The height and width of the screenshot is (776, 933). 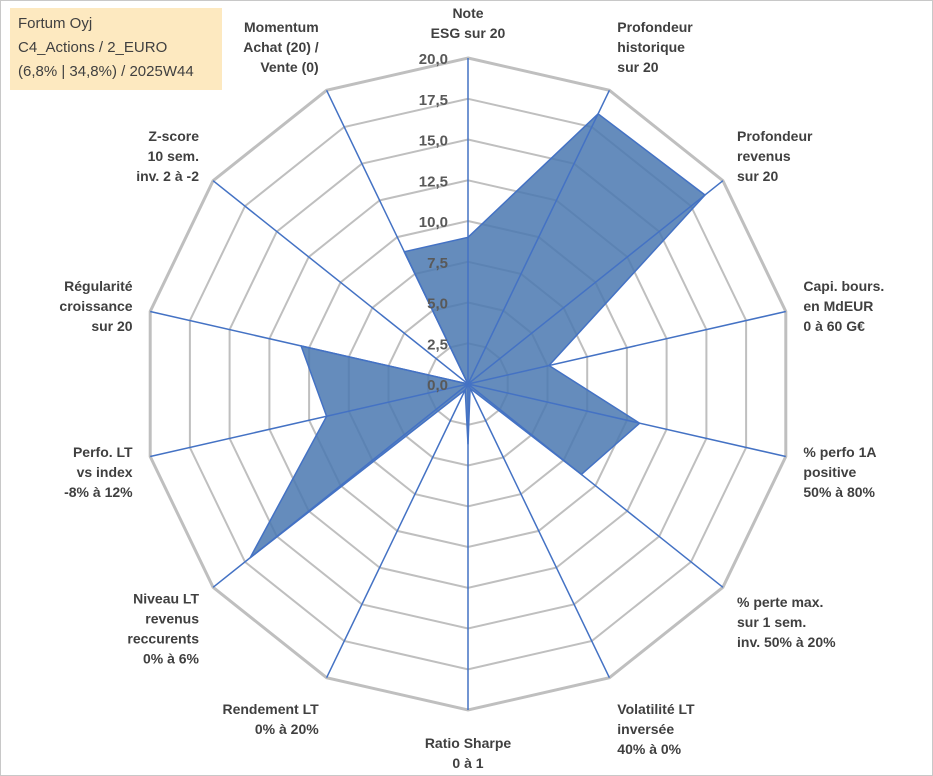 I want to click on axis-label-line: 10 sem., so click(x=173, y=156).